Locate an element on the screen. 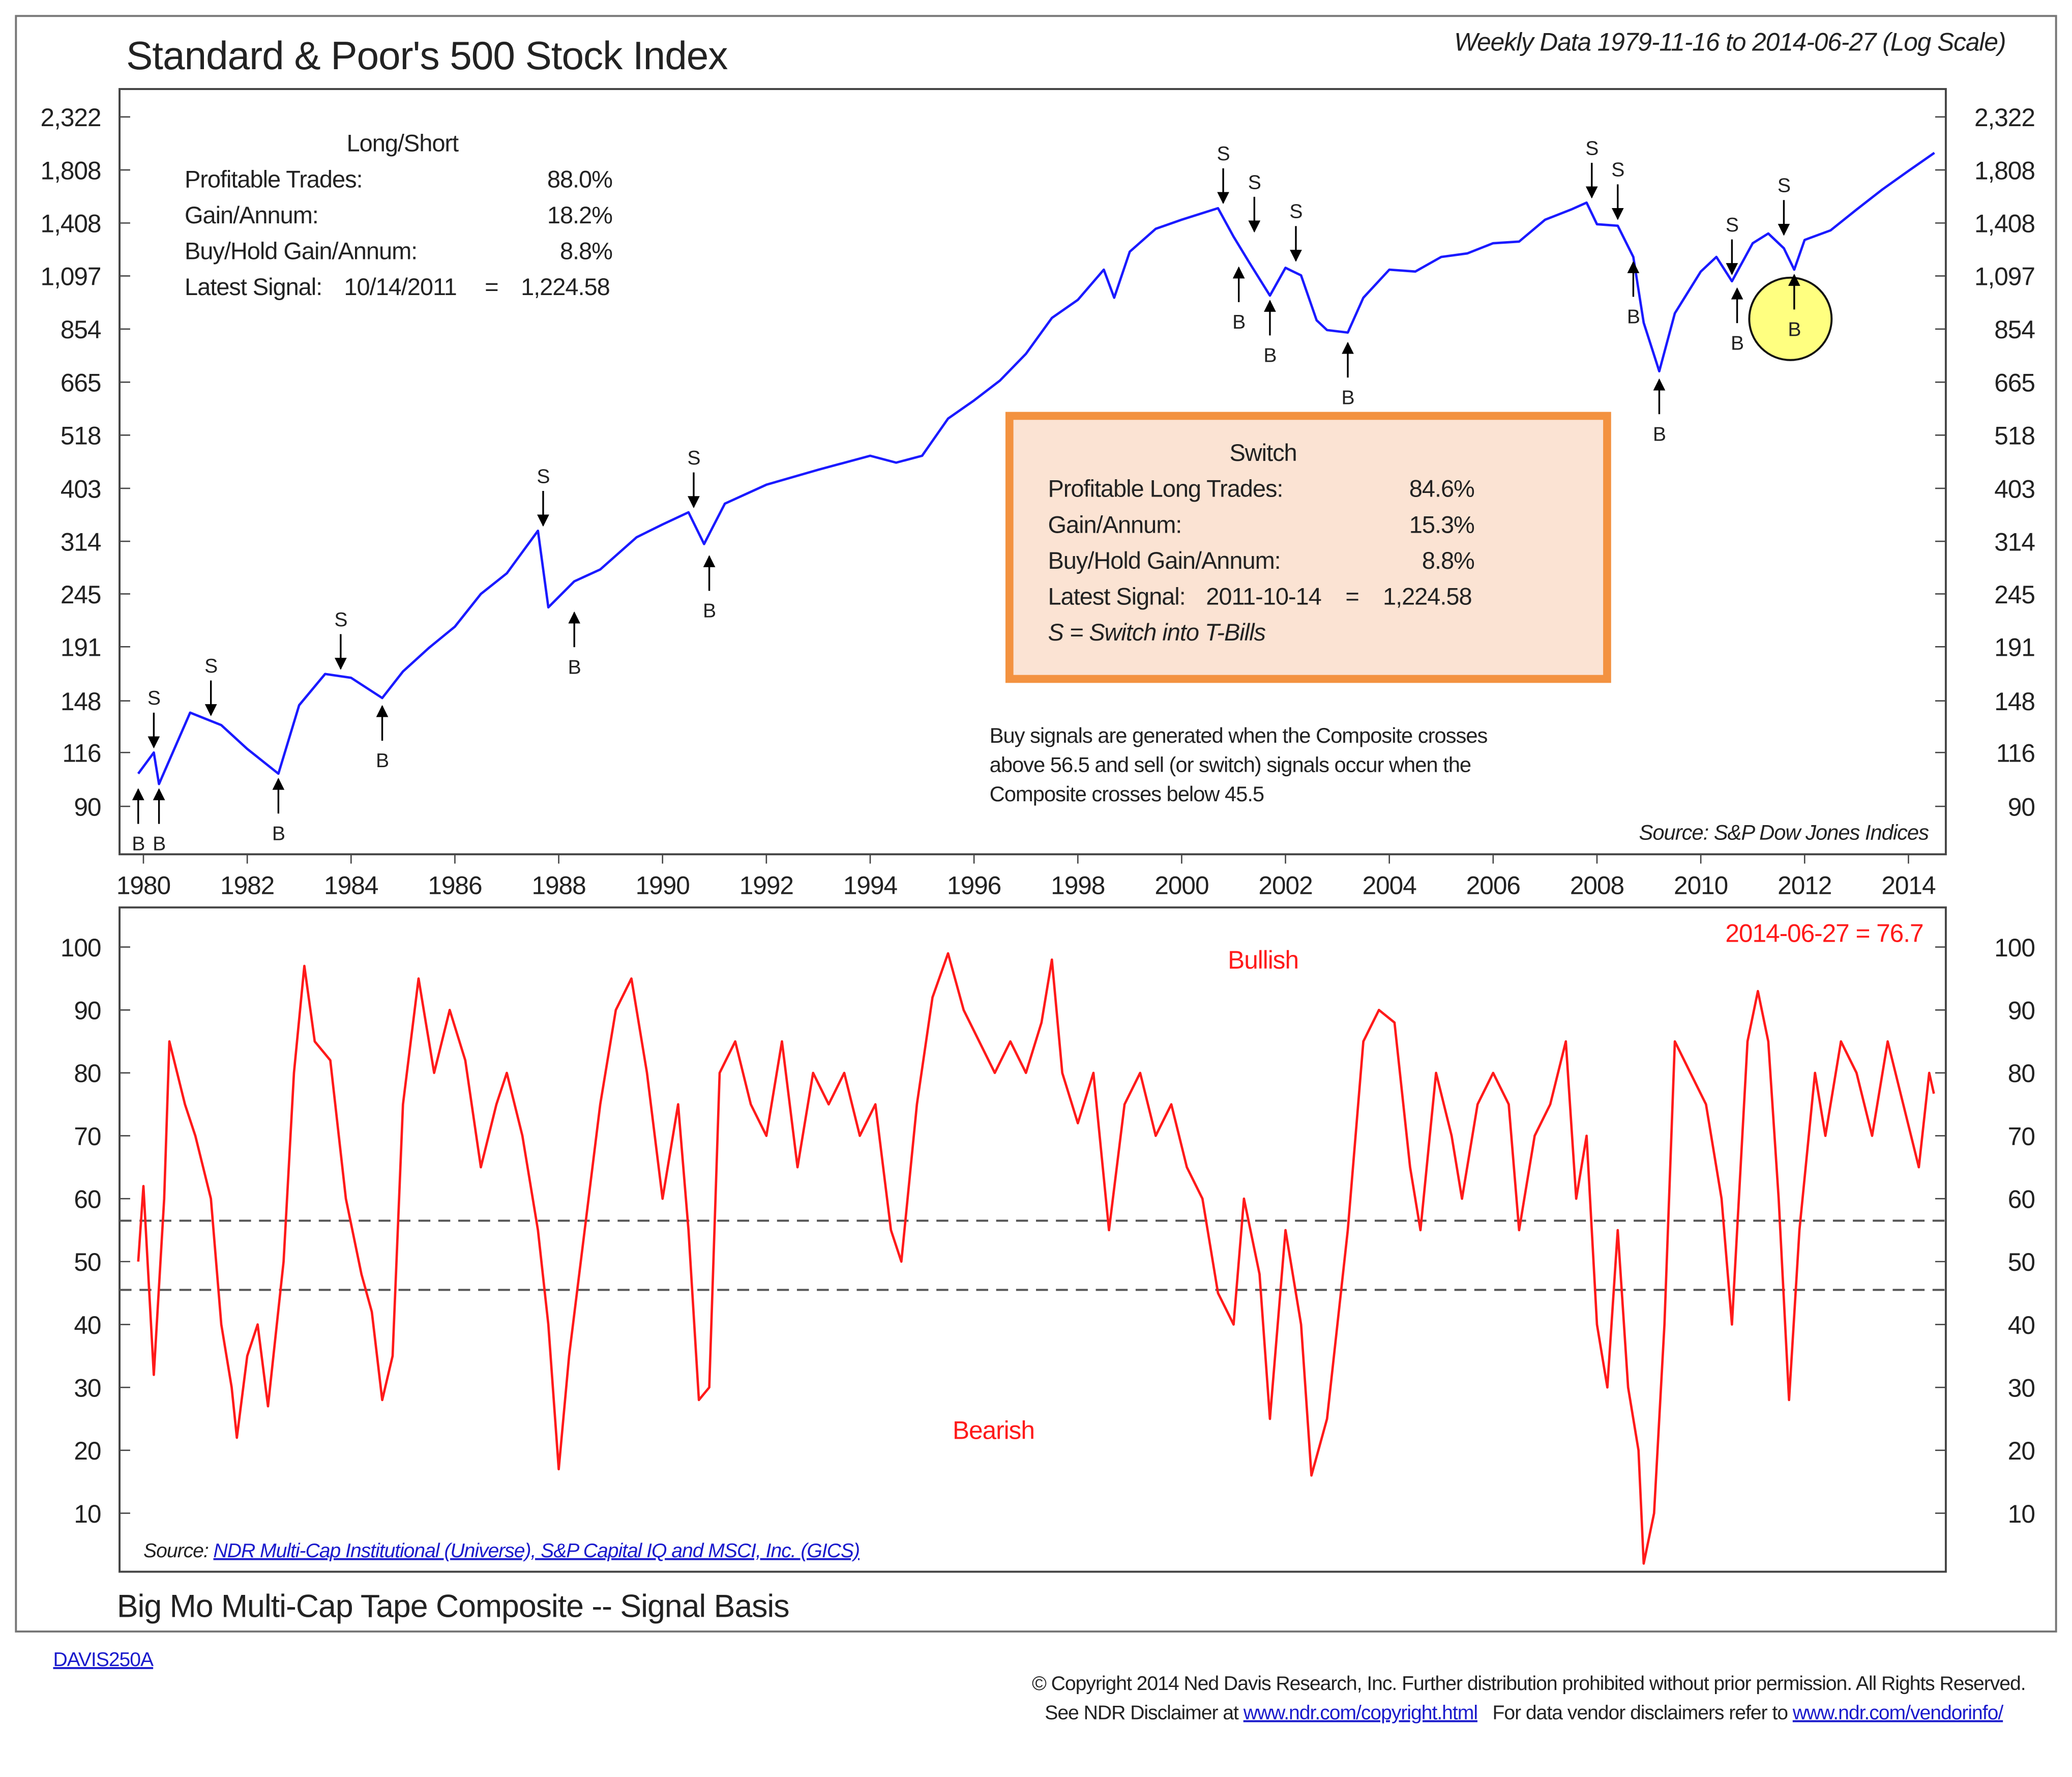 The height and width of the screenshot is (1777, 2072). vendor-link: www.ndr.com/vendorinfo/ is located at coordinates (1898, 1713).